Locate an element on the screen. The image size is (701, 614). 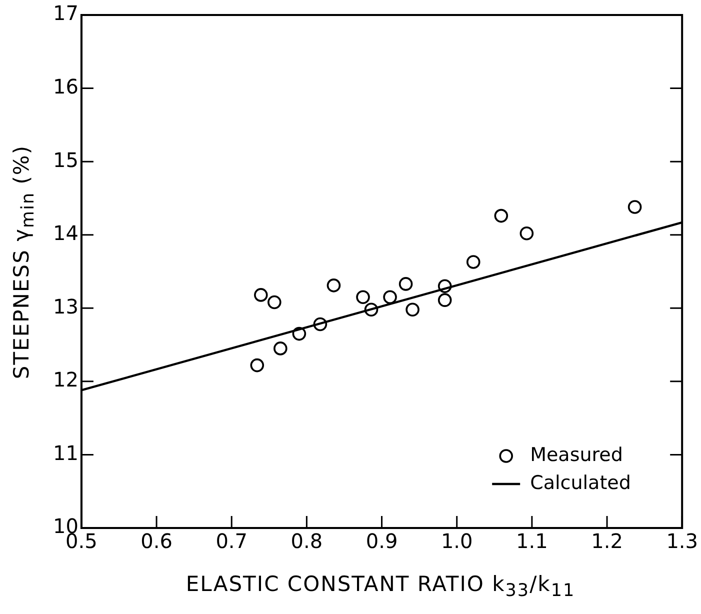
y-tick-label: 16 is located at coordinates (65, 86).